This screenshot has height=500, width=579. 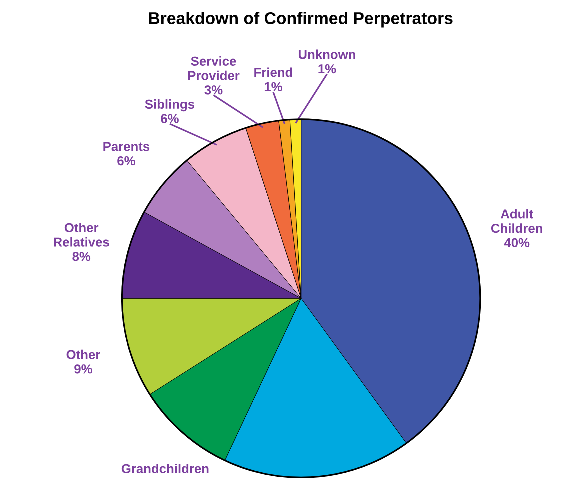 I want to click on data-label: 3%, so click(x=213, y=90).